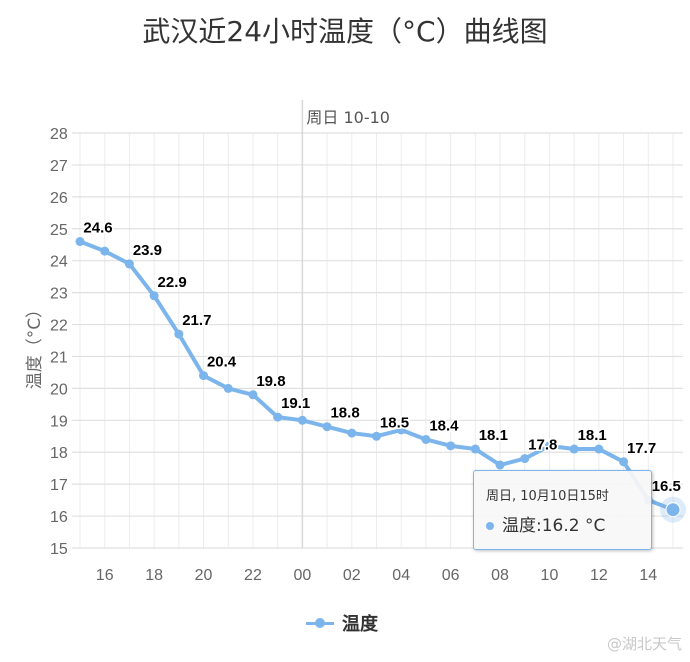 Image resolution: width=690 pixels, height=662 pixels. Describe the element at coordinates (673, 510) in the screenshot. I see `hovered-point` at that location.